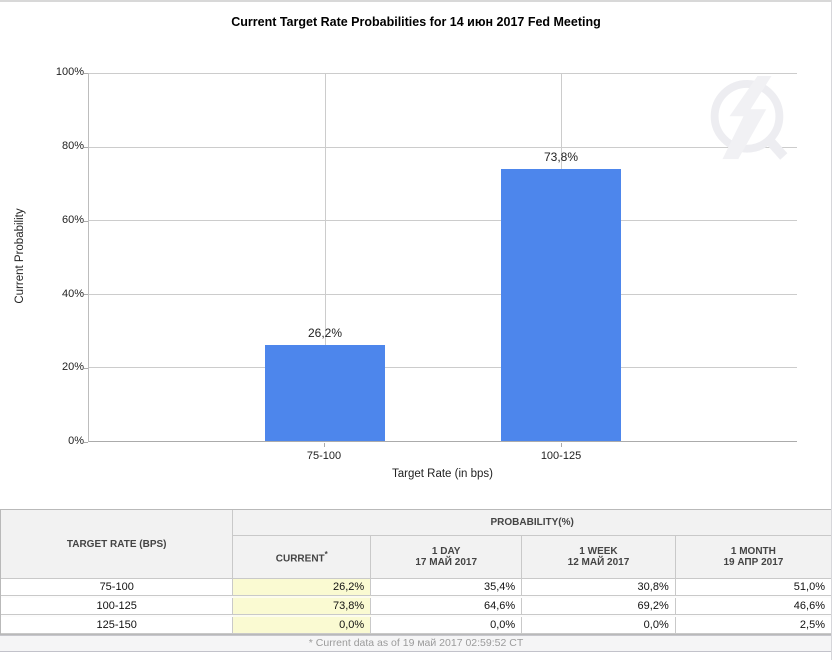 This screenshot has height=660, width=832. Describe the element at coordinates (326, 555) in the screenshot. I see `footnote-marker: *` at that location.